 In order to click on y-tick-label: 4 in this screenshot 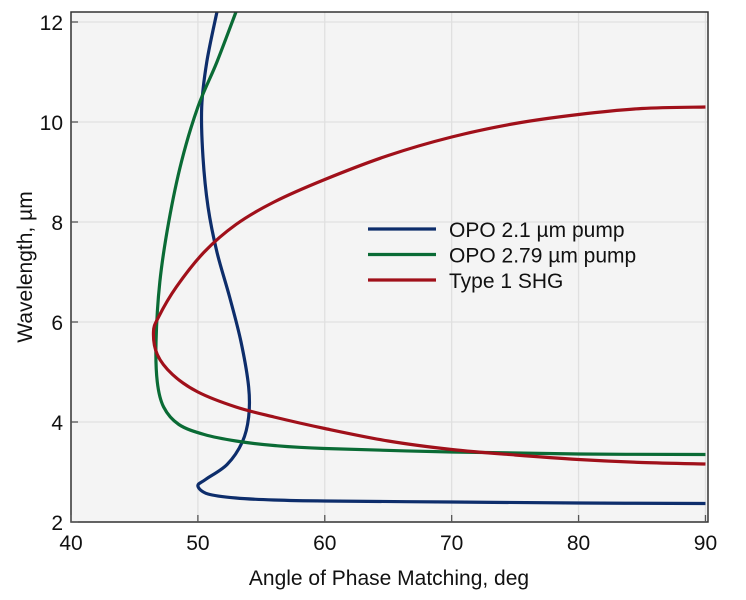, I will do `click(57, 423)`.